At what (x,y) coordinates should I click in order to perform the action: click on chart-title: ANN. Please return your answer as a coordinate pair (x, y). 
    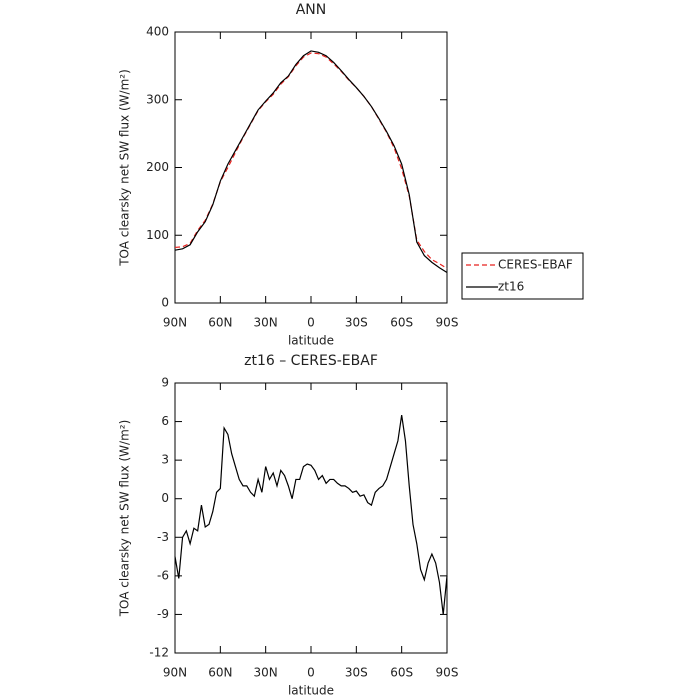
    Looking at the image, I should click on (311, 10).